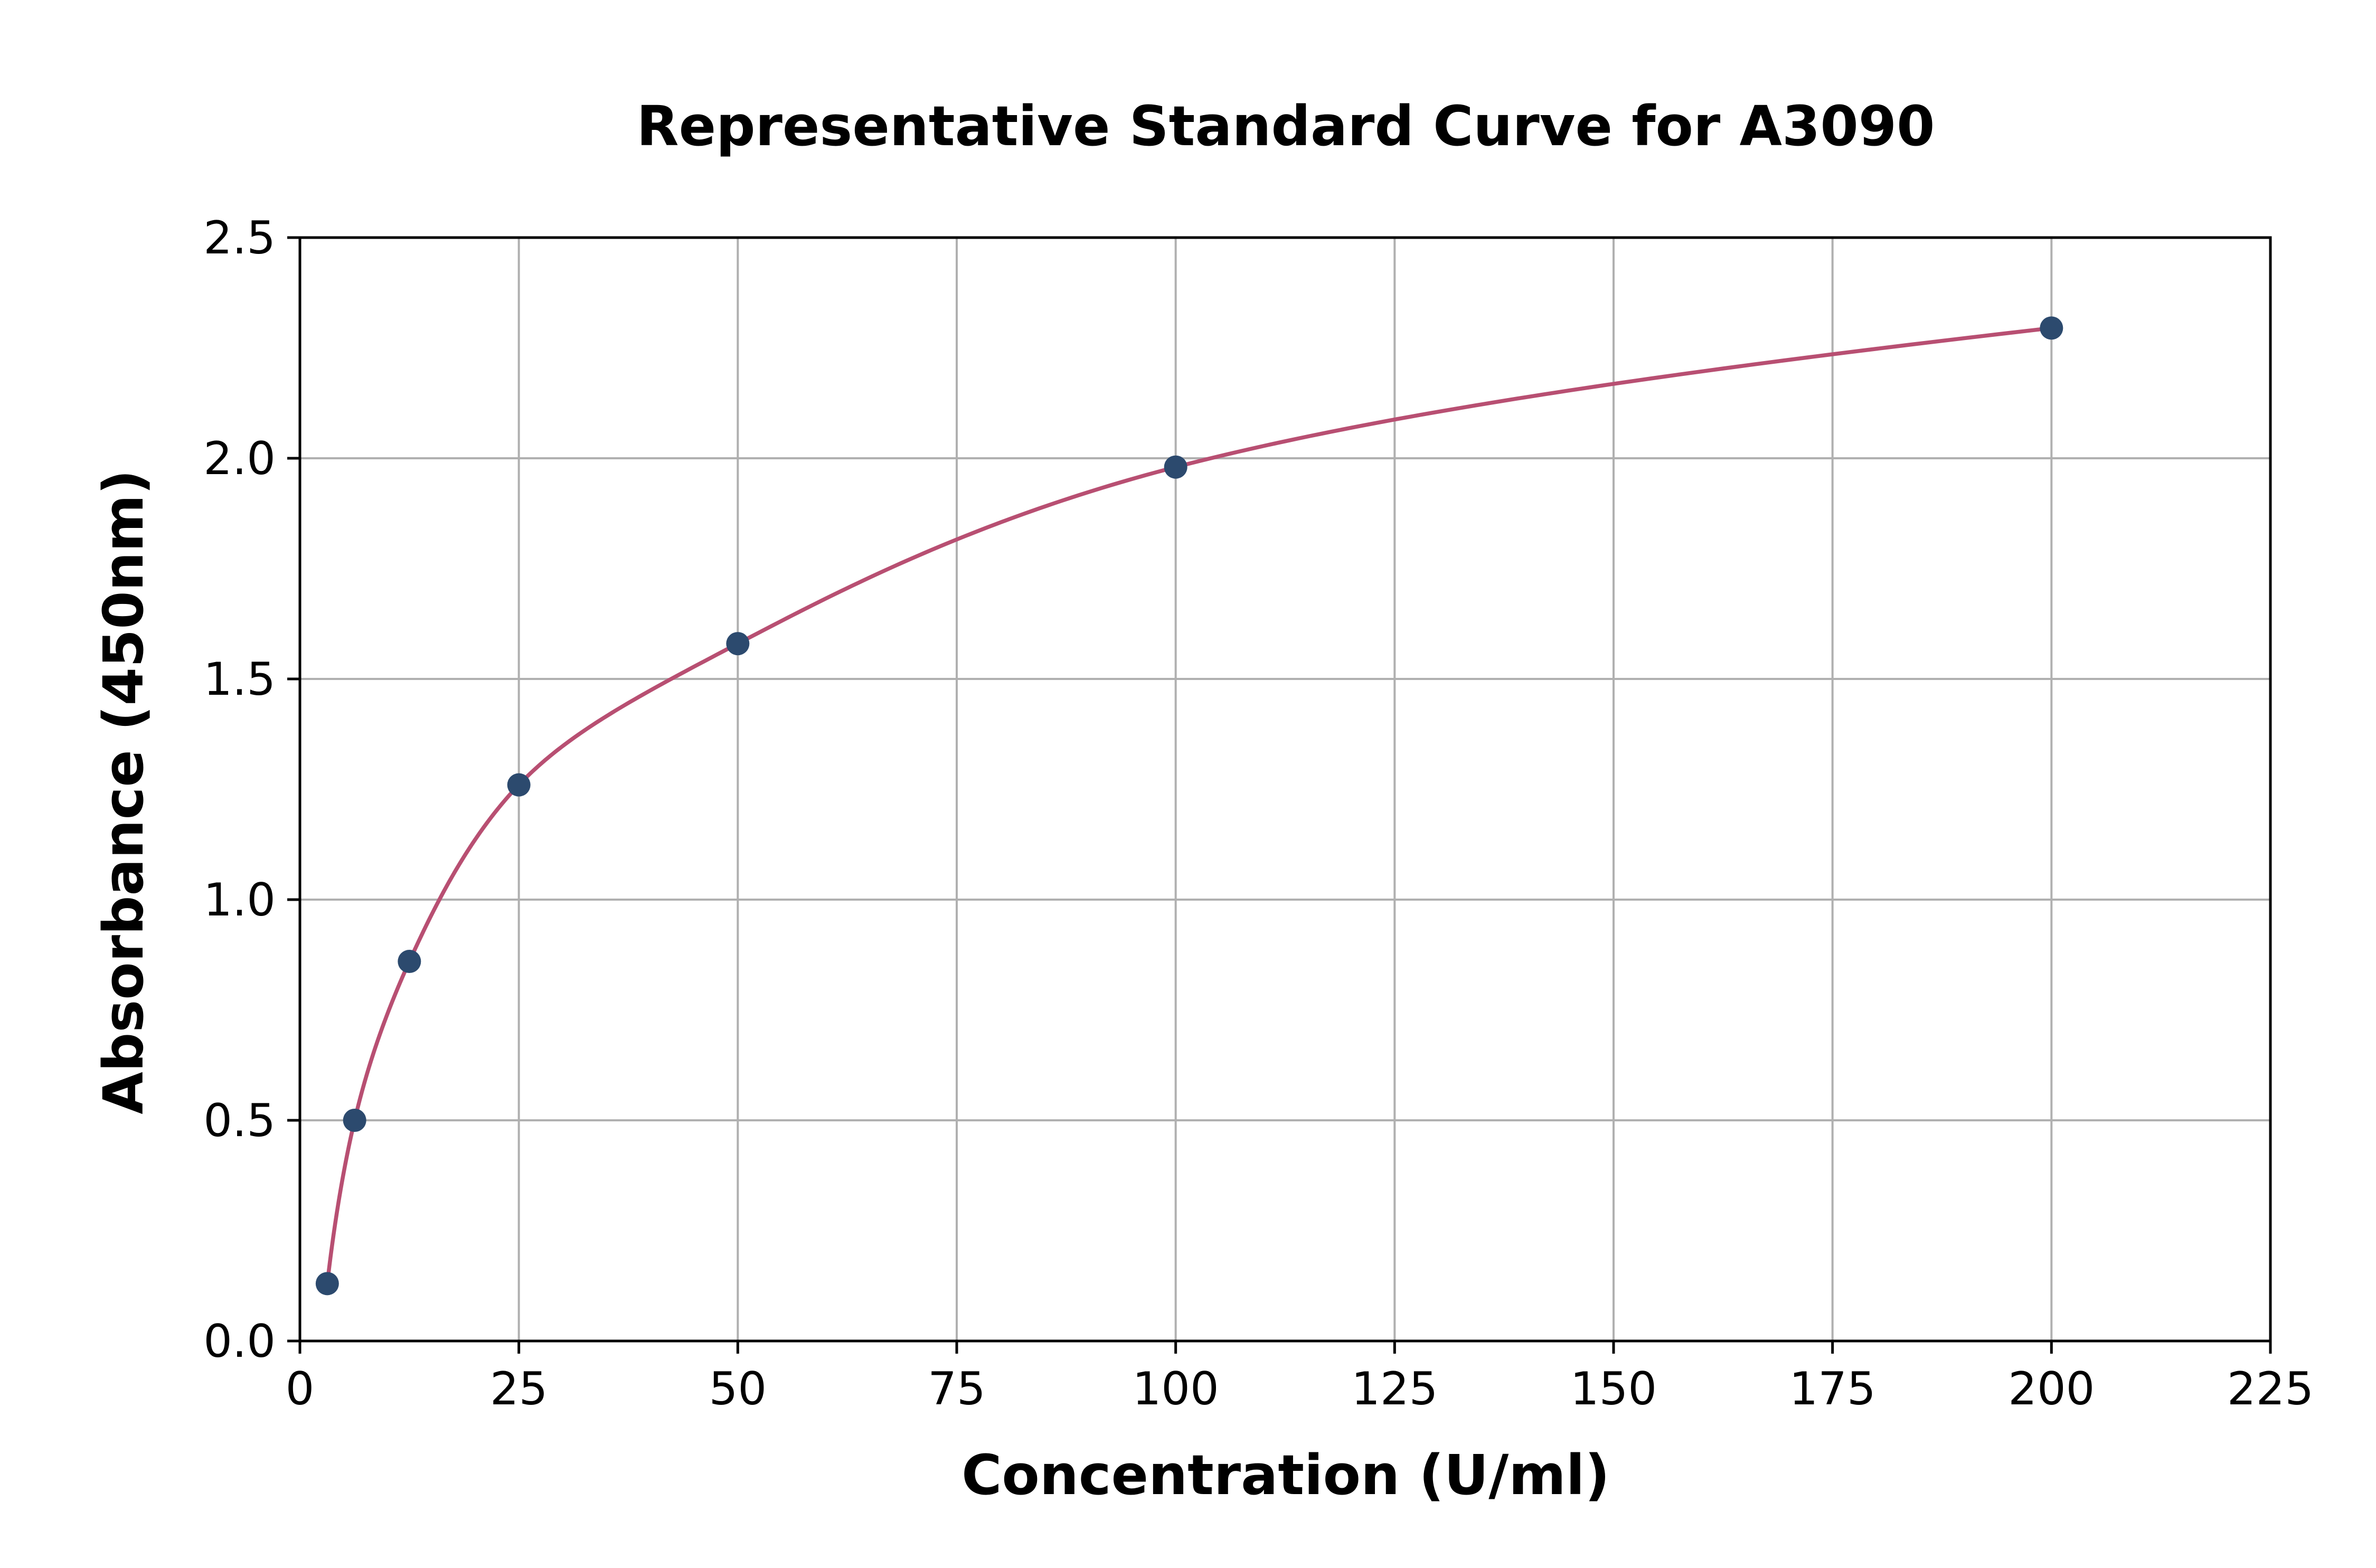 This screenshot has width=2376, height=1568. What do you see at coordinates (957, 1389) in the screenshot?
I see `x-tick-label: 75` at bounding box center [957, 1389].